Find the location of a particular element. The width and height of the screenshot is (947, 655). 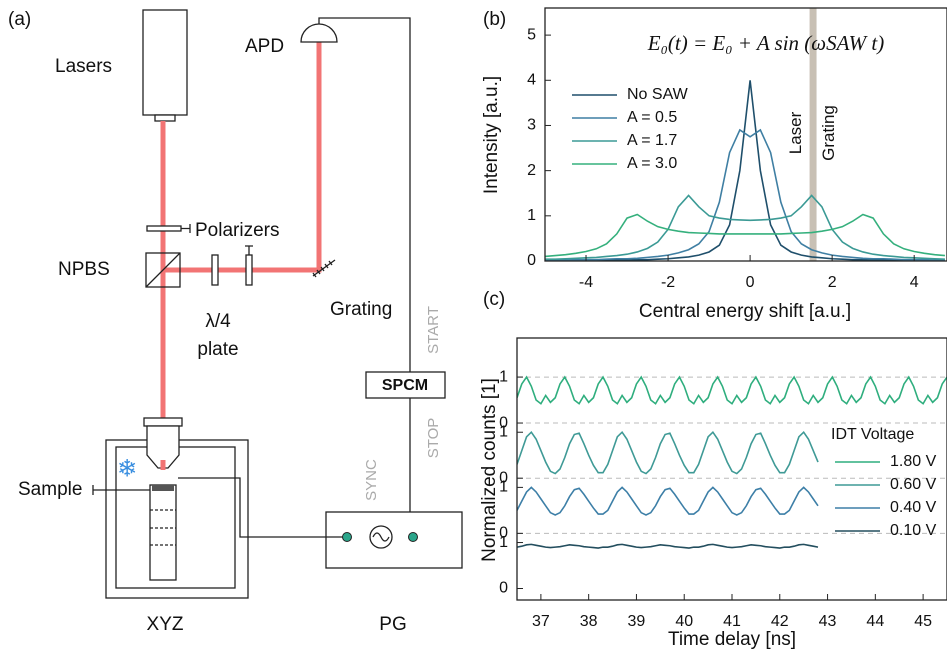

y-tick-label: 5 is located at coordinates (531, 34).